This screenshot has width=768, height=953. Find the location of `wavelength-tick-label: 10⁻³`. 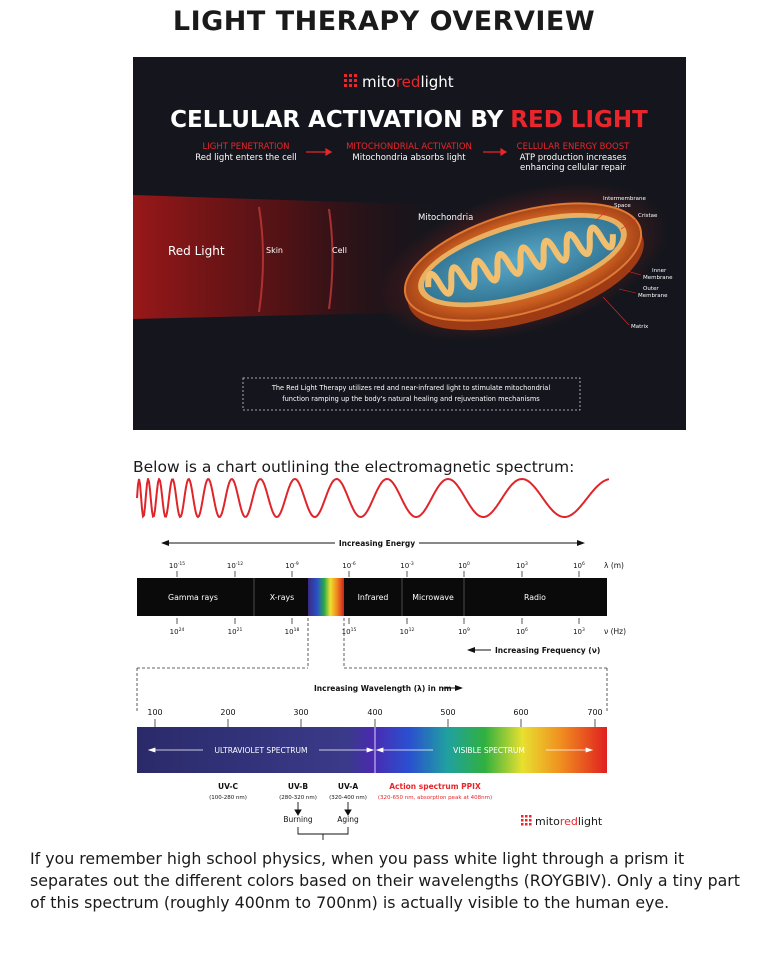

wavelength-tick-label: 10⁻³ is located at coordinates (407, 565).